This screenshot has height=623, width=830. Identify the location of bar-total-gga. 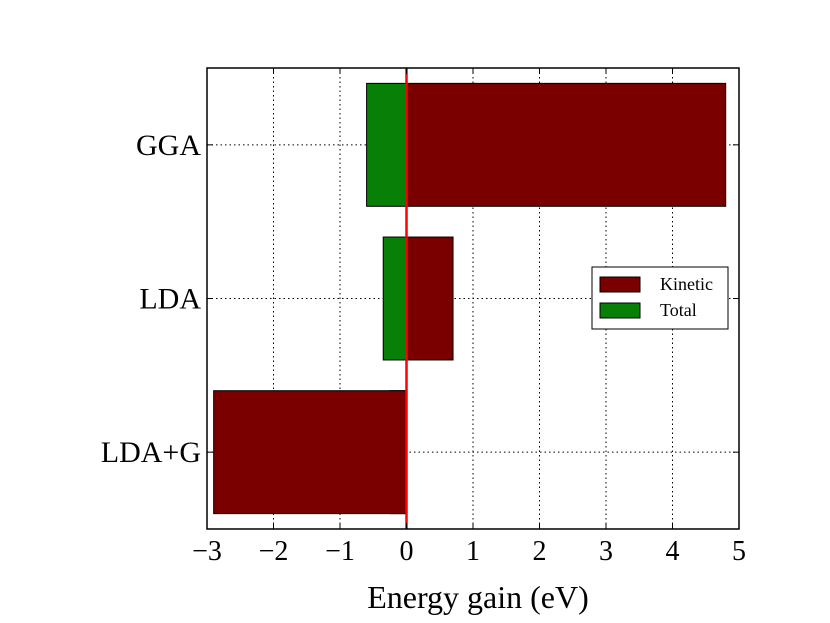
(387, 144).